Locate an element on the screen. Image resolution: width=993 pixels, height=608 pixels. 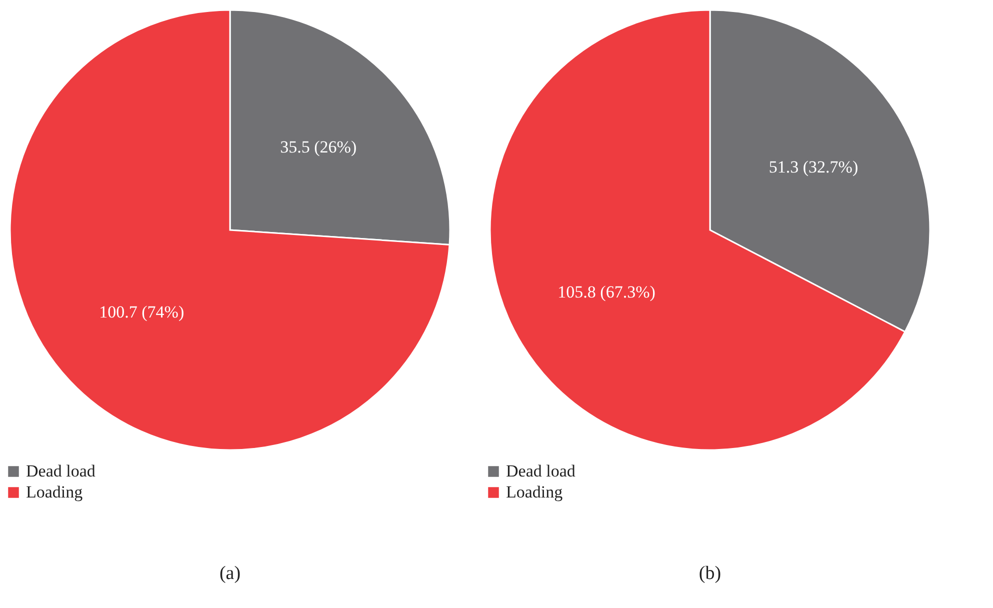
data-label: 105.8 (67.3%) is located at coordinates (607, 292).